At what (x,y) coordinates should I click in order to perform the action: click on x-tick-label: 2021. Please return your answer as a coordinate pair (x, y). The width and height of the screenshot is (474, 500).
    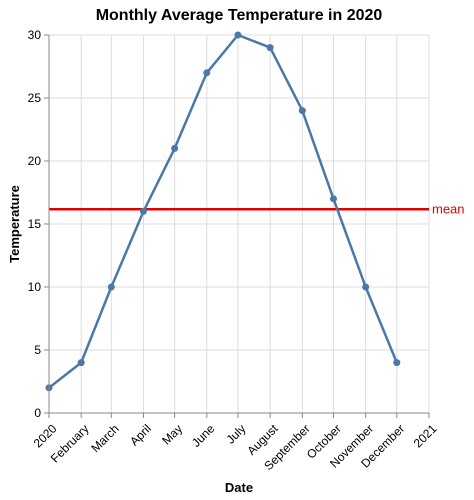
    Looking at the image, I should click on (425, 435).